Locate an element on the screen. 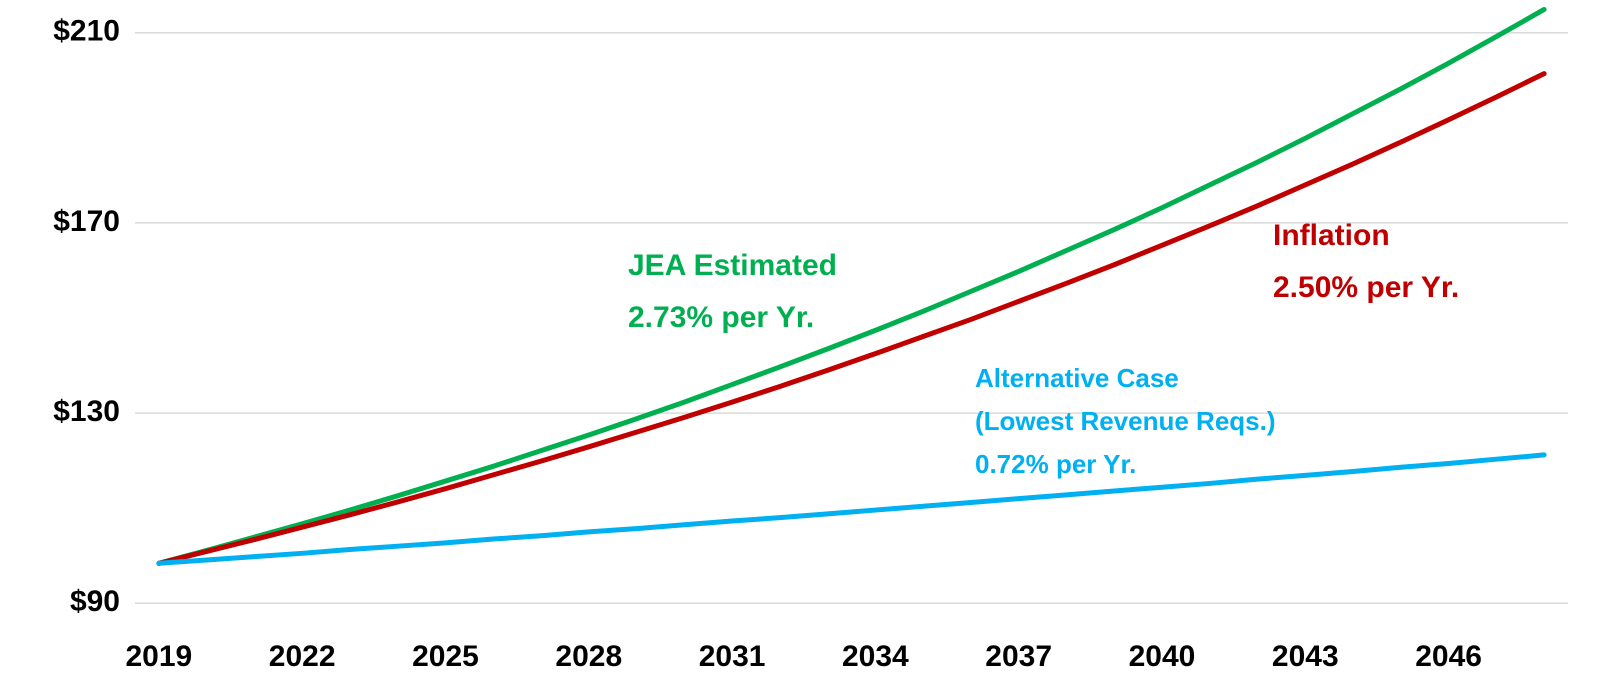 The image size is (1604, 688). x-tick-label: 2037 is located at coordinates (1018, 656).